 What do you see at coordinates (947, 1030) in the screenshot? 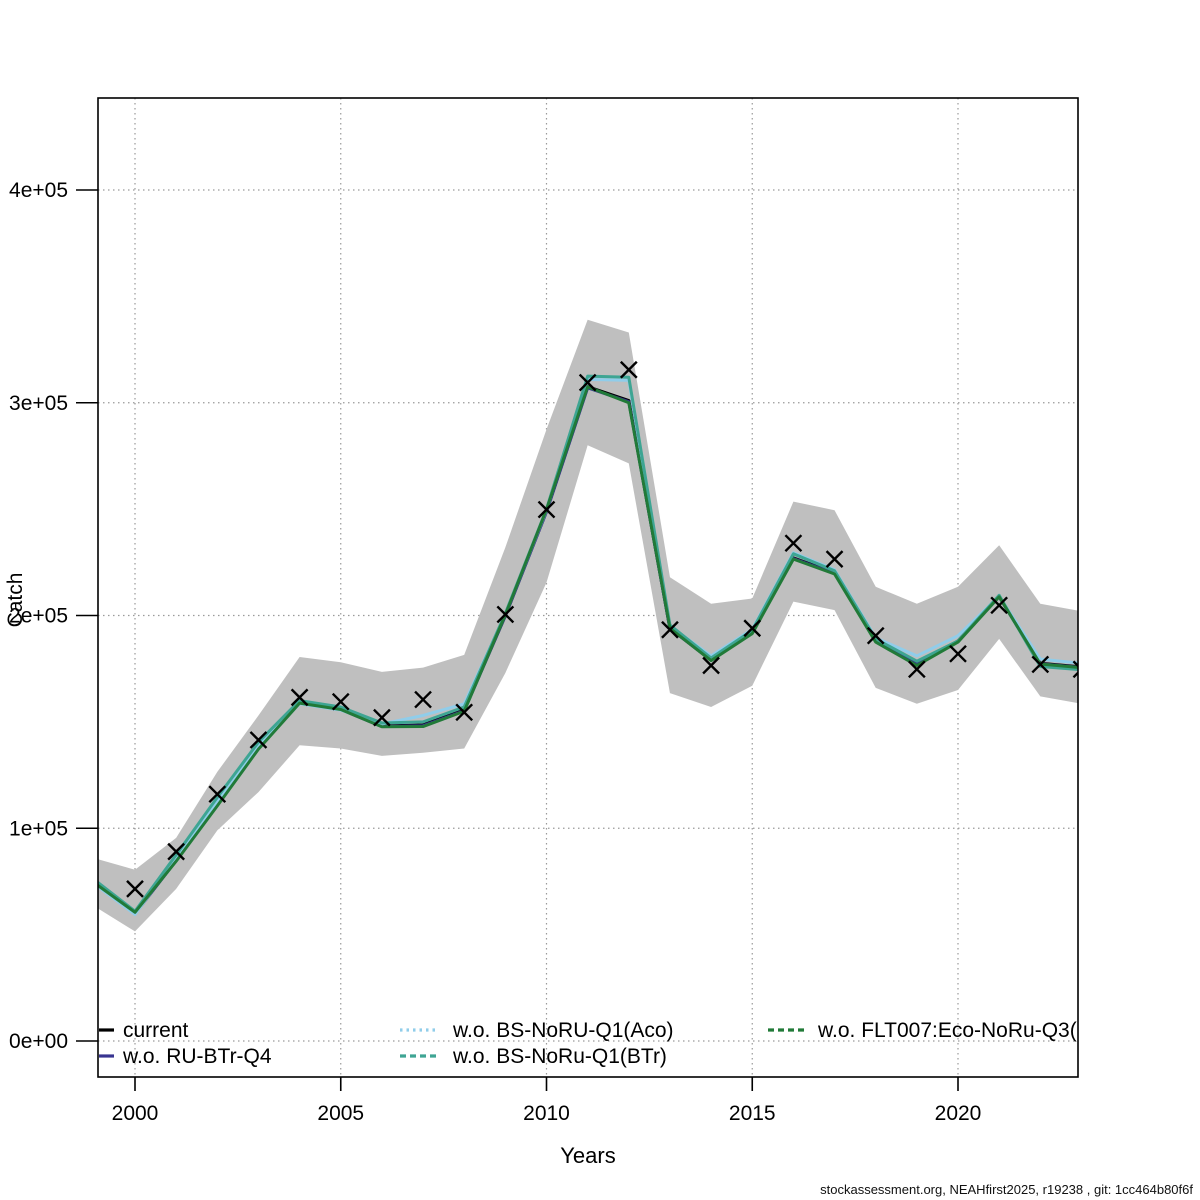
I see `legend-label: w.o. FLT007:Eco-NoRu-Q3(` at bounding box center [947, 1030].